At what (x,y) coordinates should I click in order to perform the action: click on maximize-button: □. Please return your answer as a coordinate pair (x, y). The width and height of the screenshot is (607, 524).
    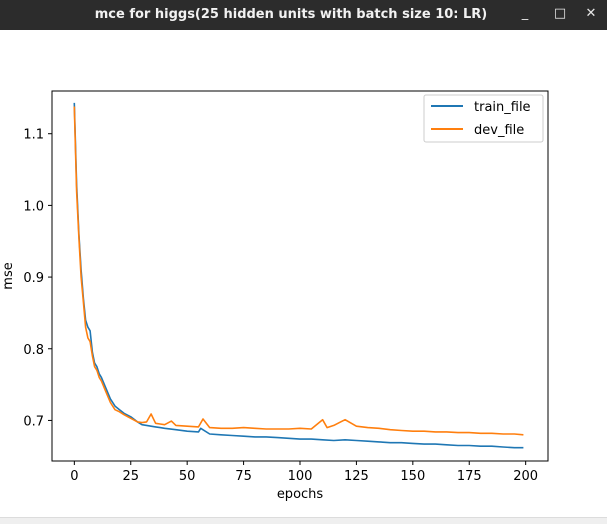
    Looking at the image, I should click on (560, 13).